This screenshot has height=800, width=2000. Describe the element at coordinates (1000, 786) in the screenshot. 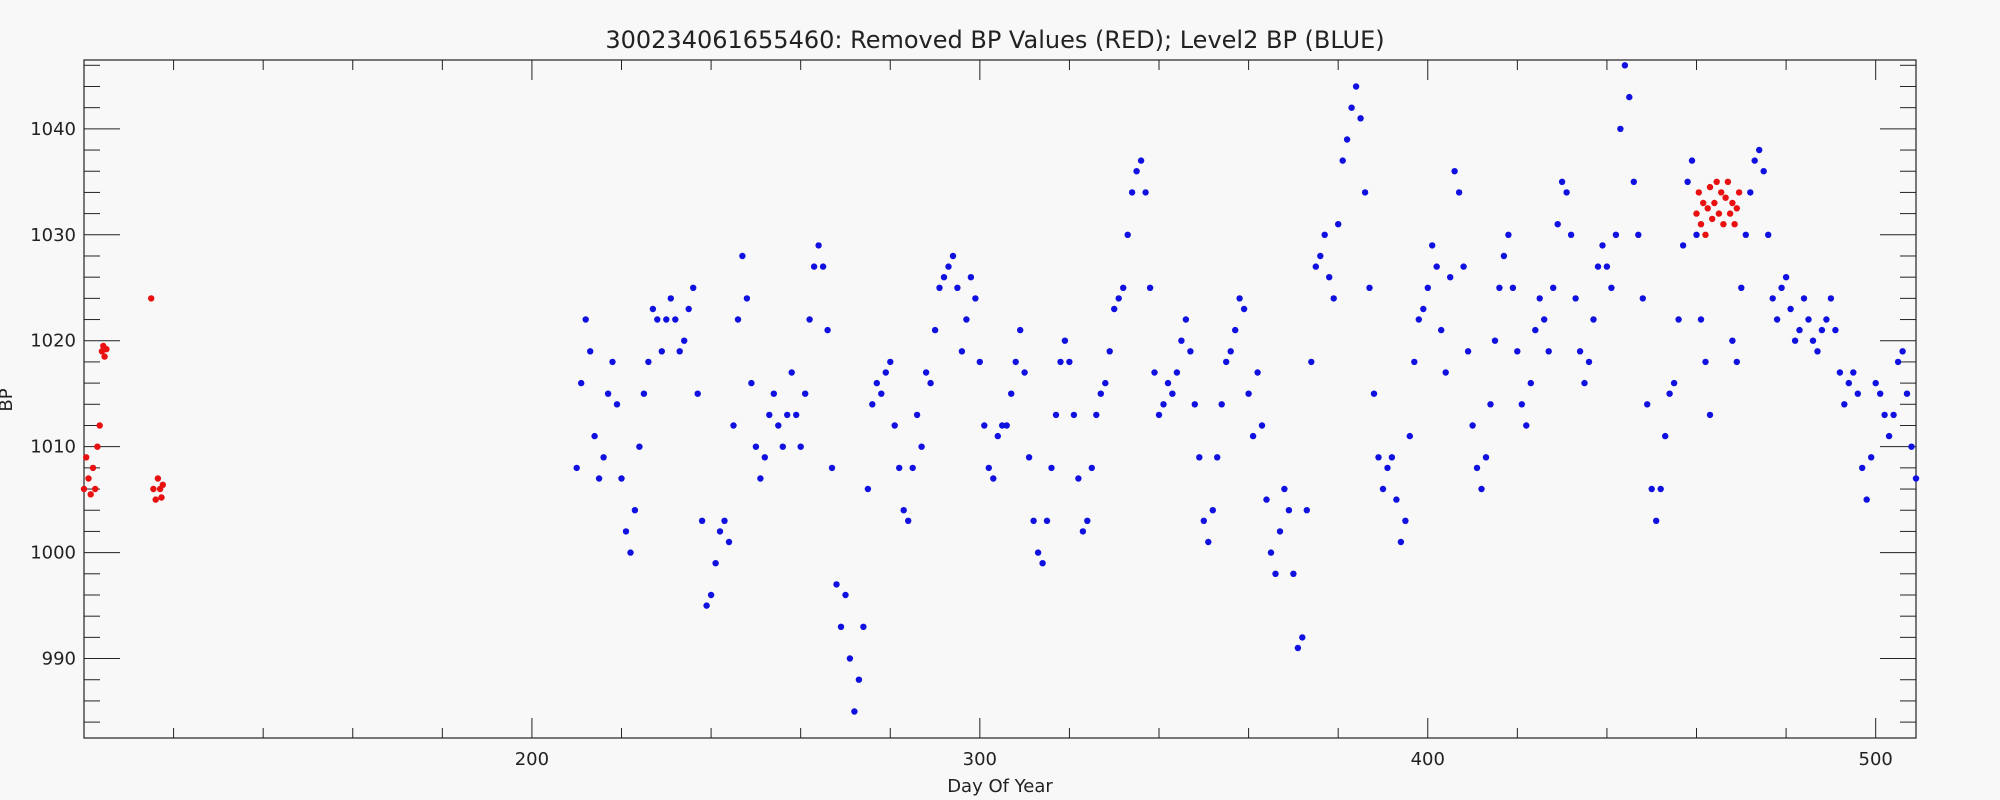

I see `x-axis-label: Day Of Year` at that location.